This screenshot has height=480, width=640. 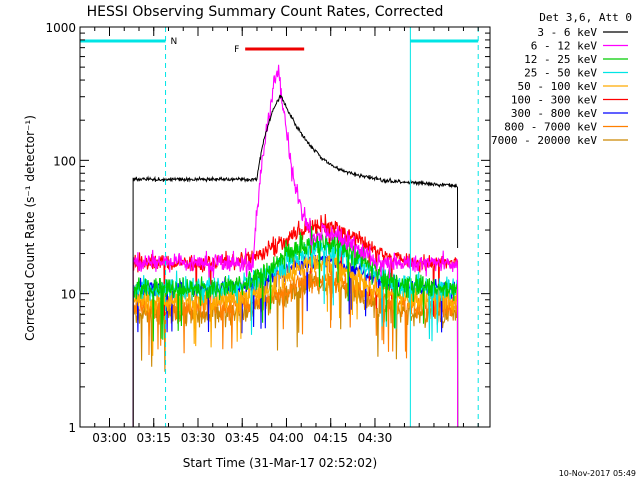 What do you see at coordinates (554, 113) in the screenshot?
I see `legend-label: 300 - 800 keV` at bounding box center [554, 113].